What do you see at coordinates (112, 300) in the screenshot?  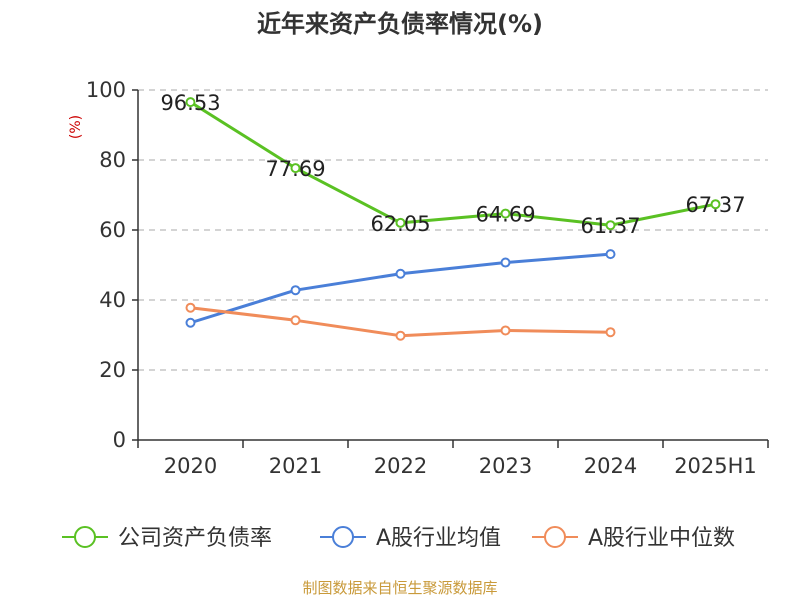 I see `y-tick-label: 40` at bounding box center [112, 300].